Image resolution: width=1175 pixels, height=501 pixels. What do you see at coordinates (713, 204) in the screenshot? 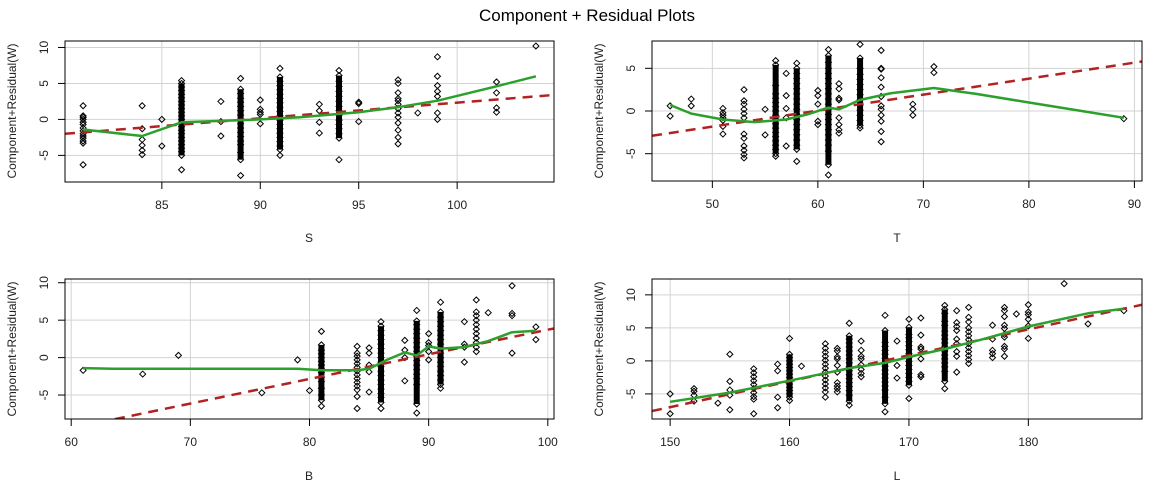
I see `x-tick-label: 50` at bounding box center [713, 204].